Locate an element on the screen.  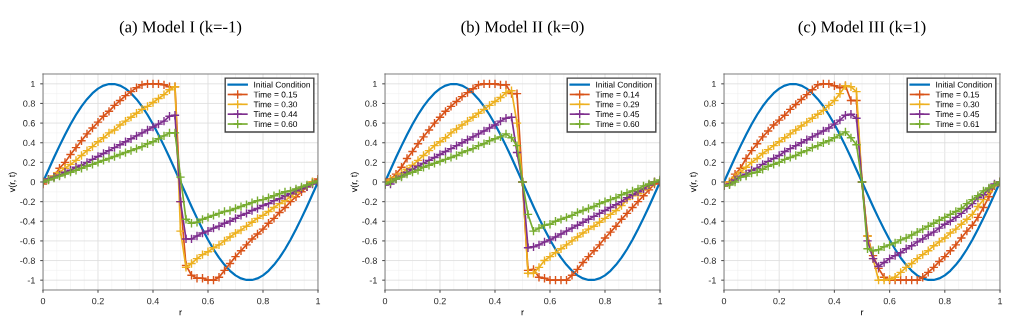
chart-title: (a) Model I (k=-1) is located at coordinates (180, 28).